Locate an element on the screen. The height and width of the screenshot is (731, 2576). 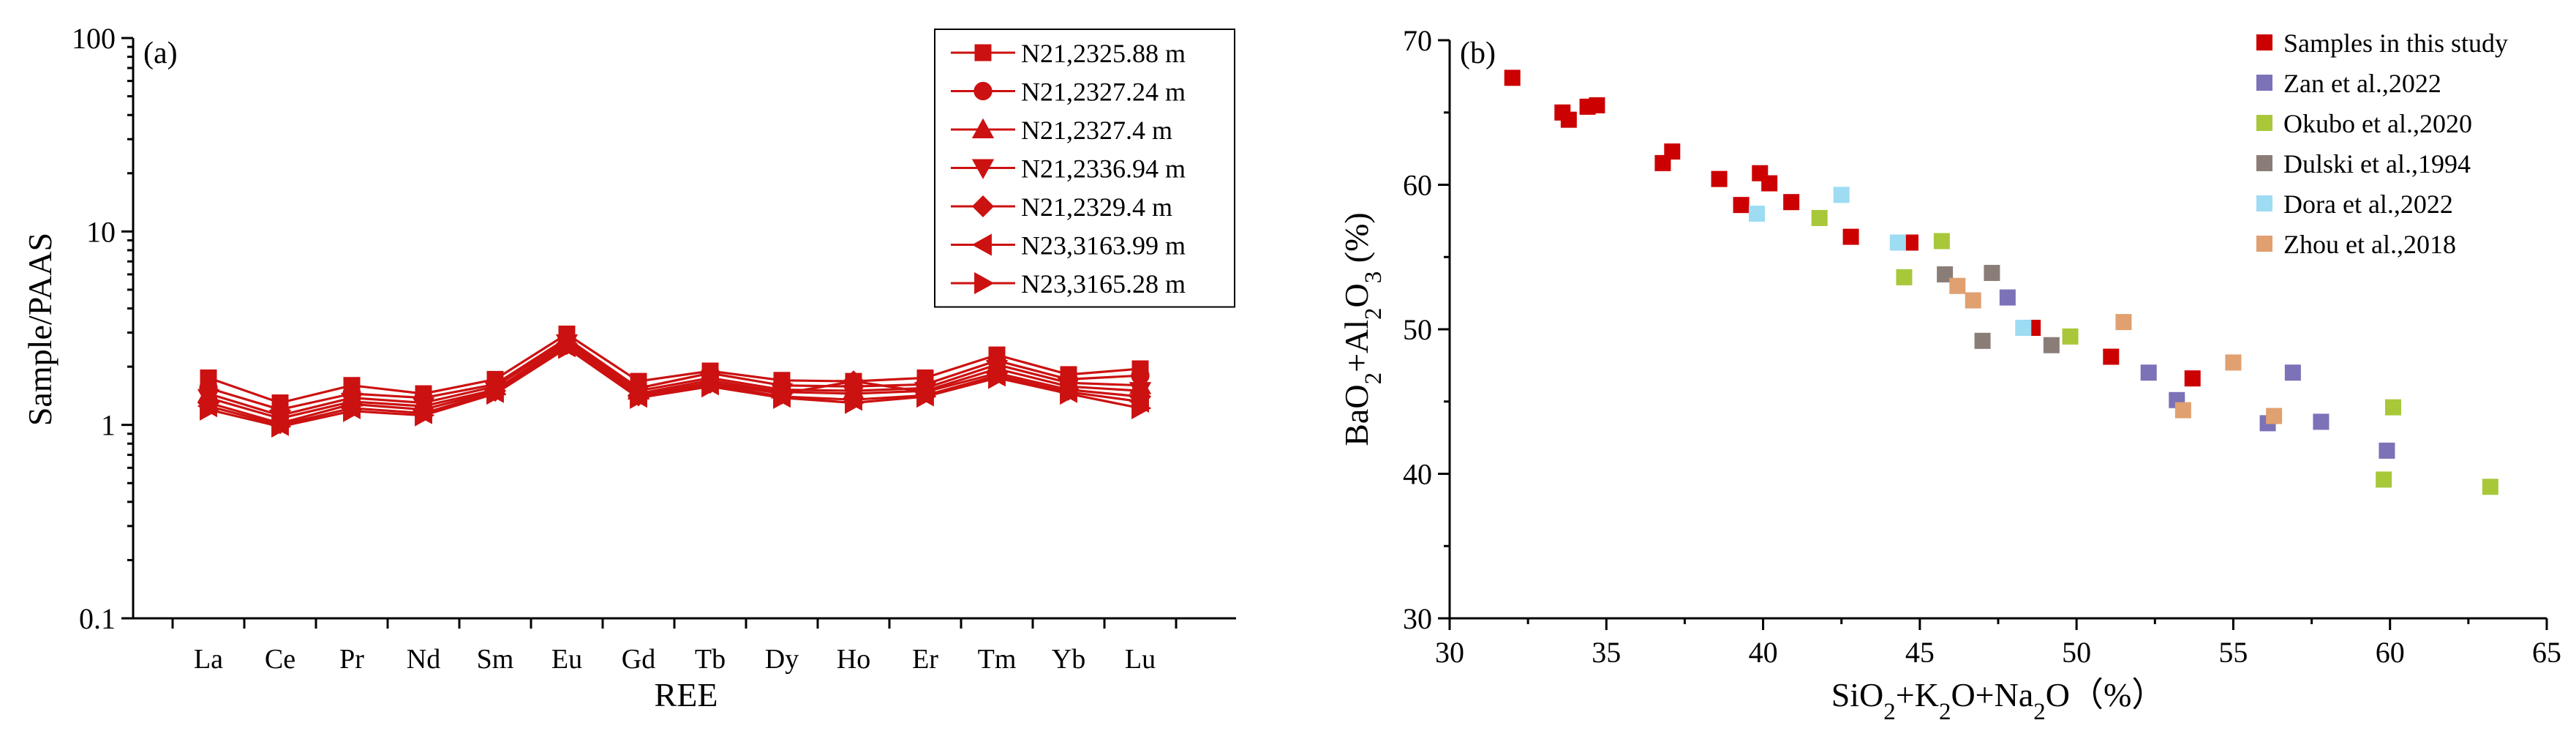
y-tick-label: 10 is located at coordinates (101, 231).